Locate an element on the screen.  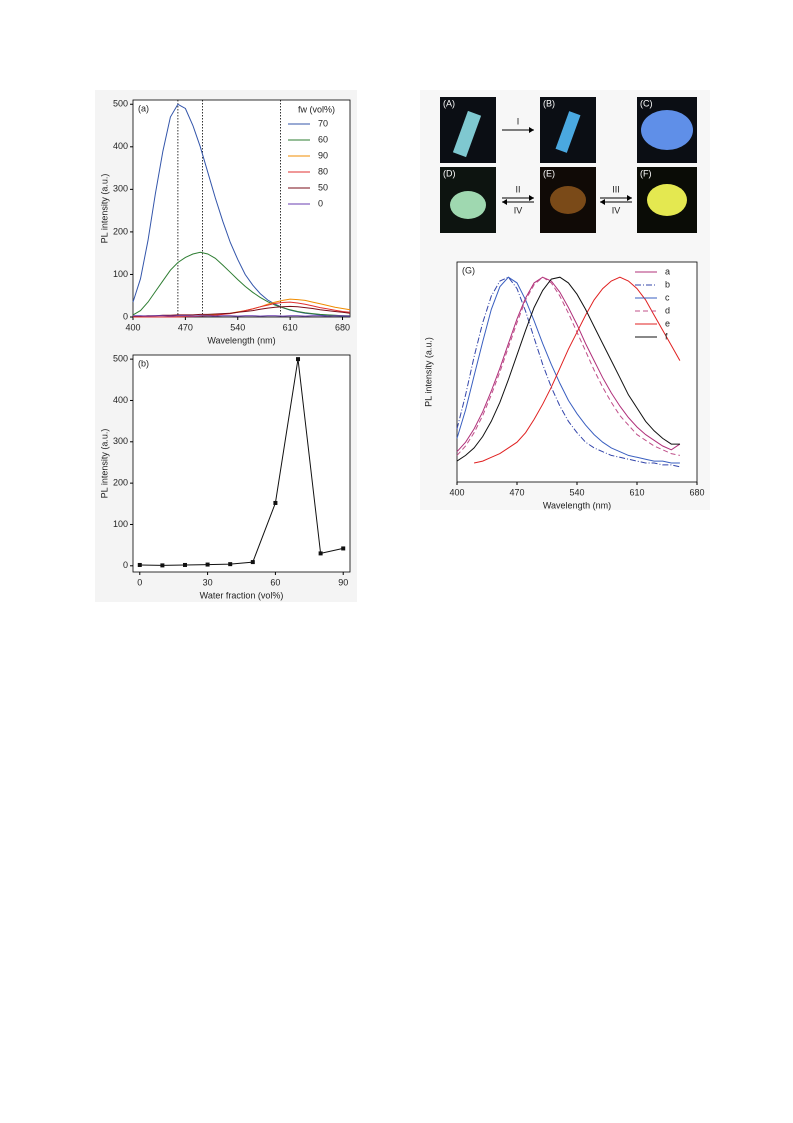
panel-label: (a) is located at coordinates (143, 108).